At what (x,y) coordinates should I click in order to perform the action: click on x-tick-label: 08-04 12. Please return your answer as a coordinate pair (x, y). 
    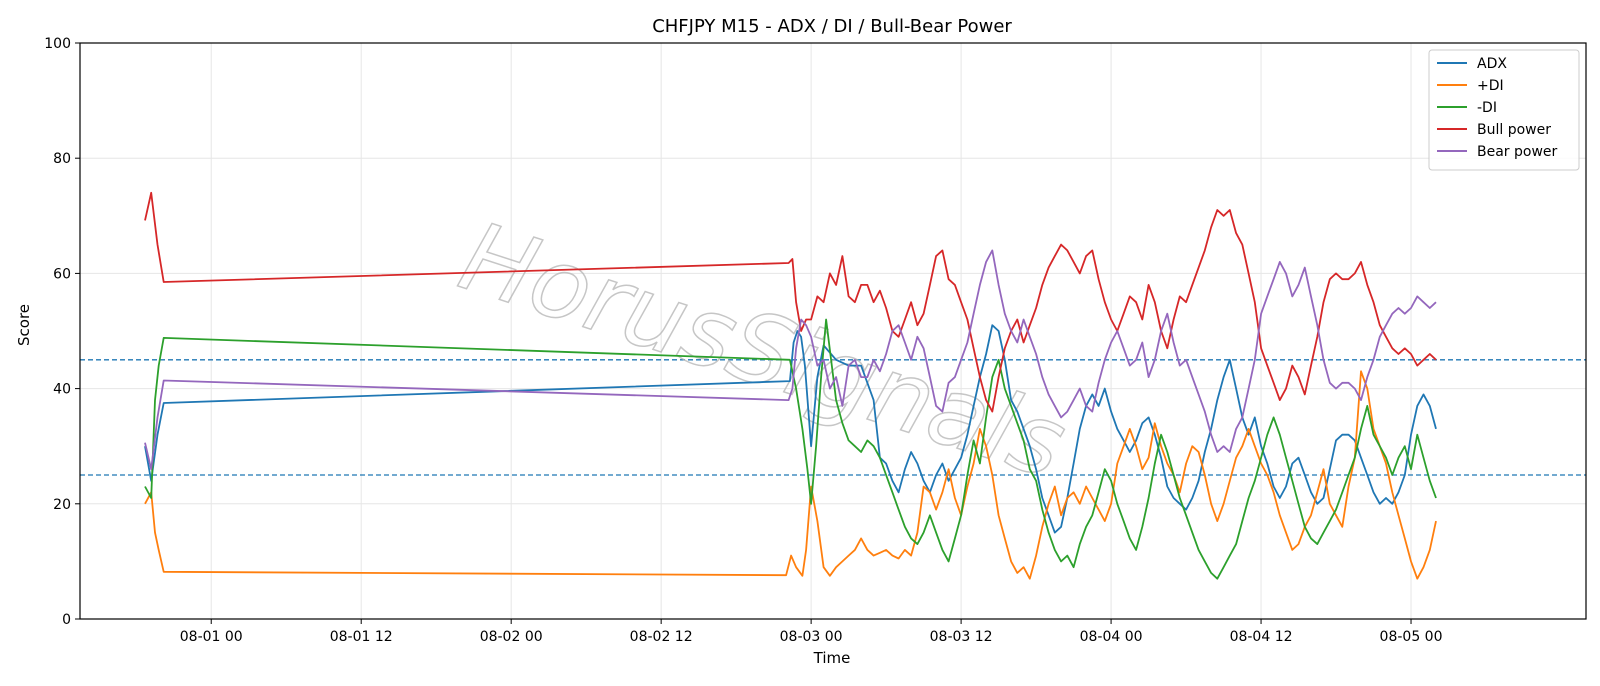
    Looking at the image, I should click on (1261, 637).